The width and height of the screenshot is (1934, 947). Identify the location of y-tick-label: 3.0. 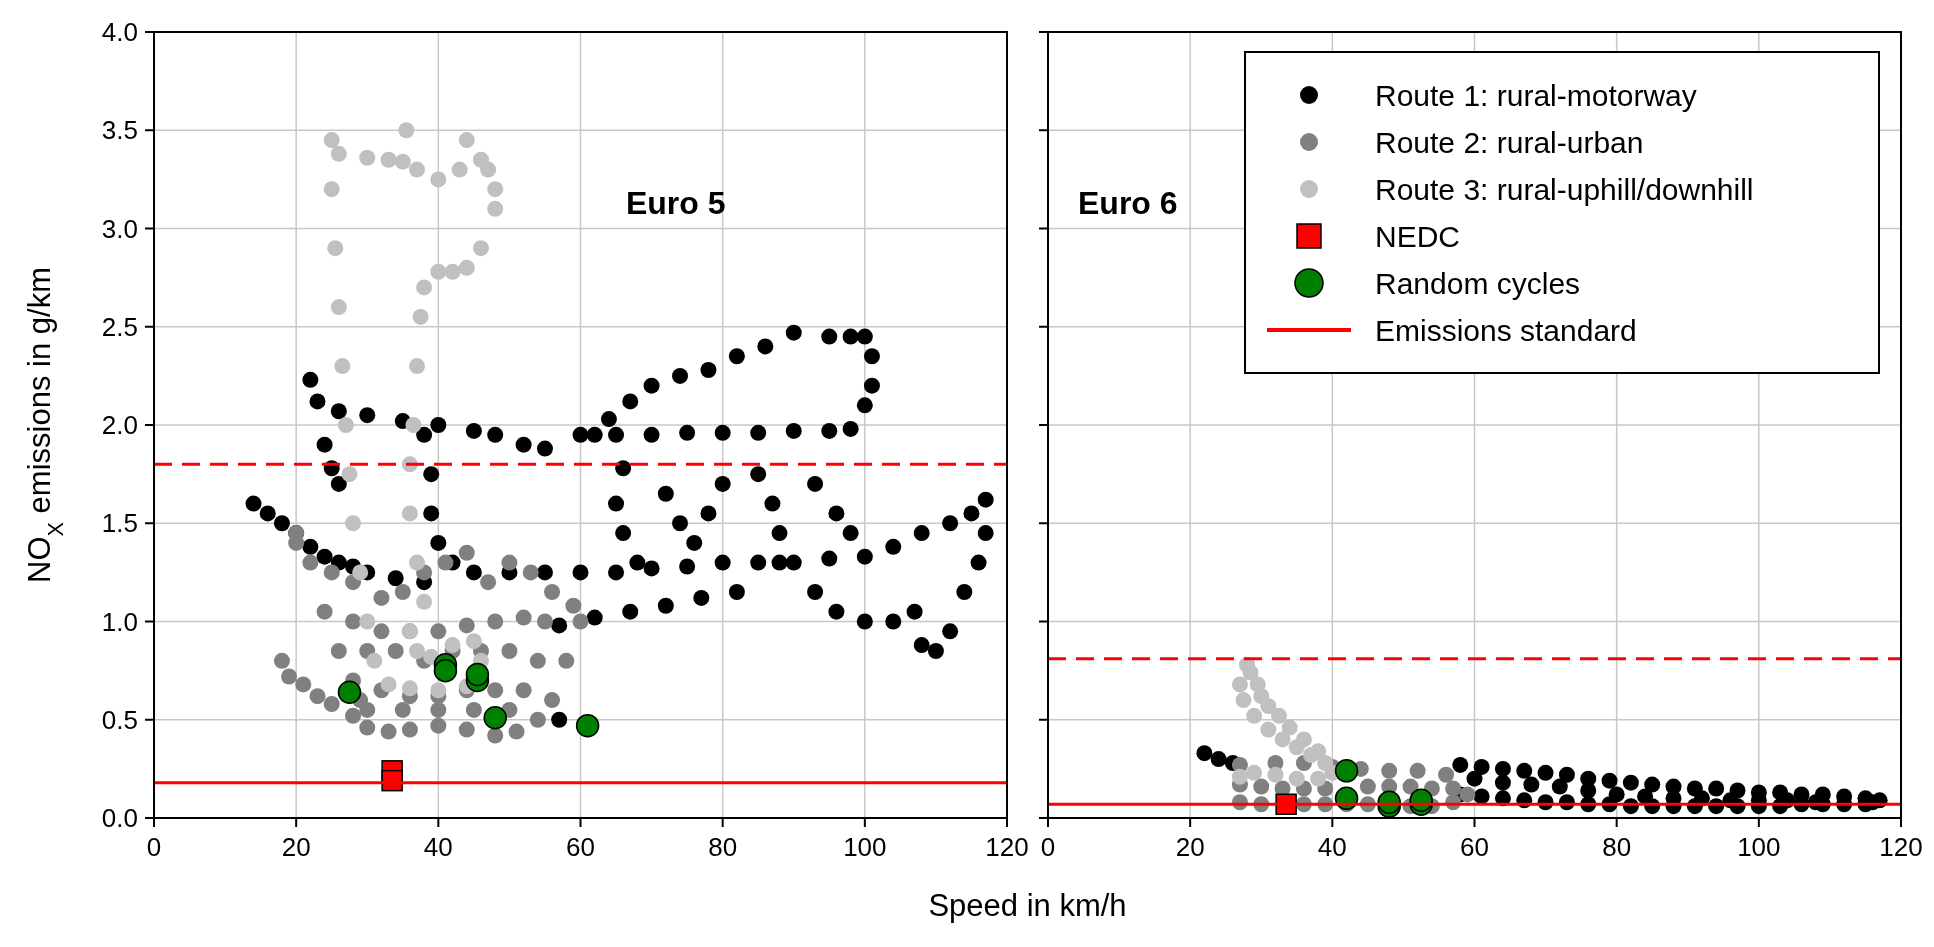
(119, 228).